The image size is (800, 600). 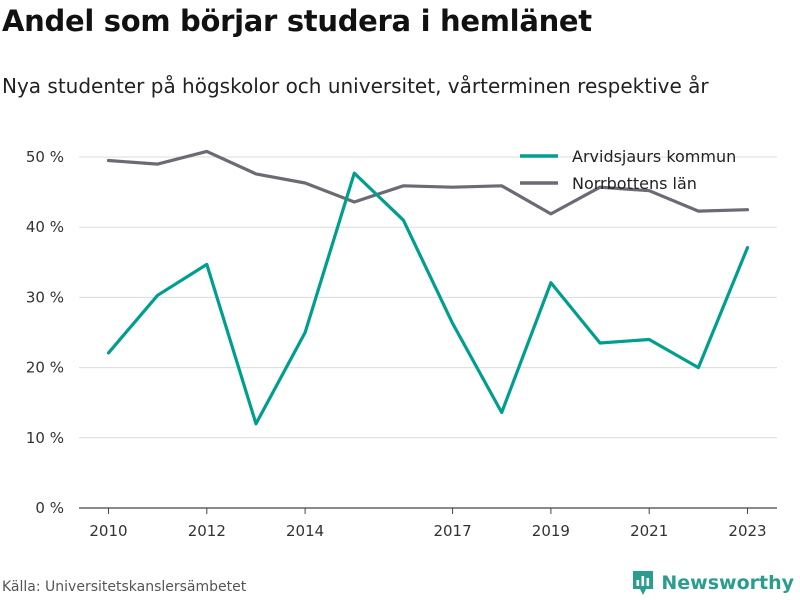 What do you see at coordinates (452, 531) in the screenshot?
I see `x-tick-label: 2017` at bounding box center [452, 531].